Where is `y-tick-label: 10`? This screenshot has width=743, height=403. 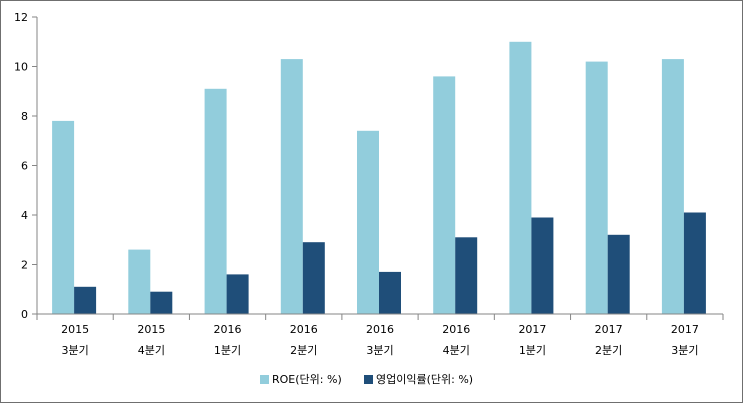
y-tick-label: 10 is located at coordinates (21, 67).